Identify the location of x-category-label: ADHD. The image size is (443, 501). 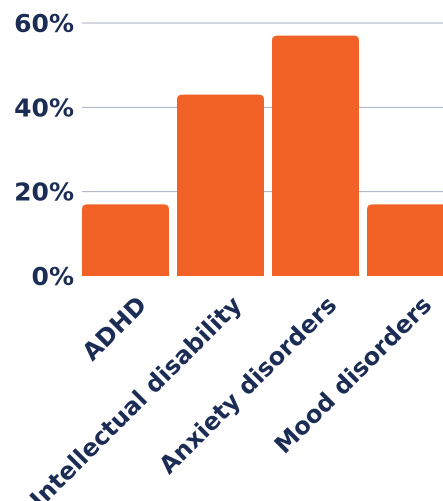
(114, 328).